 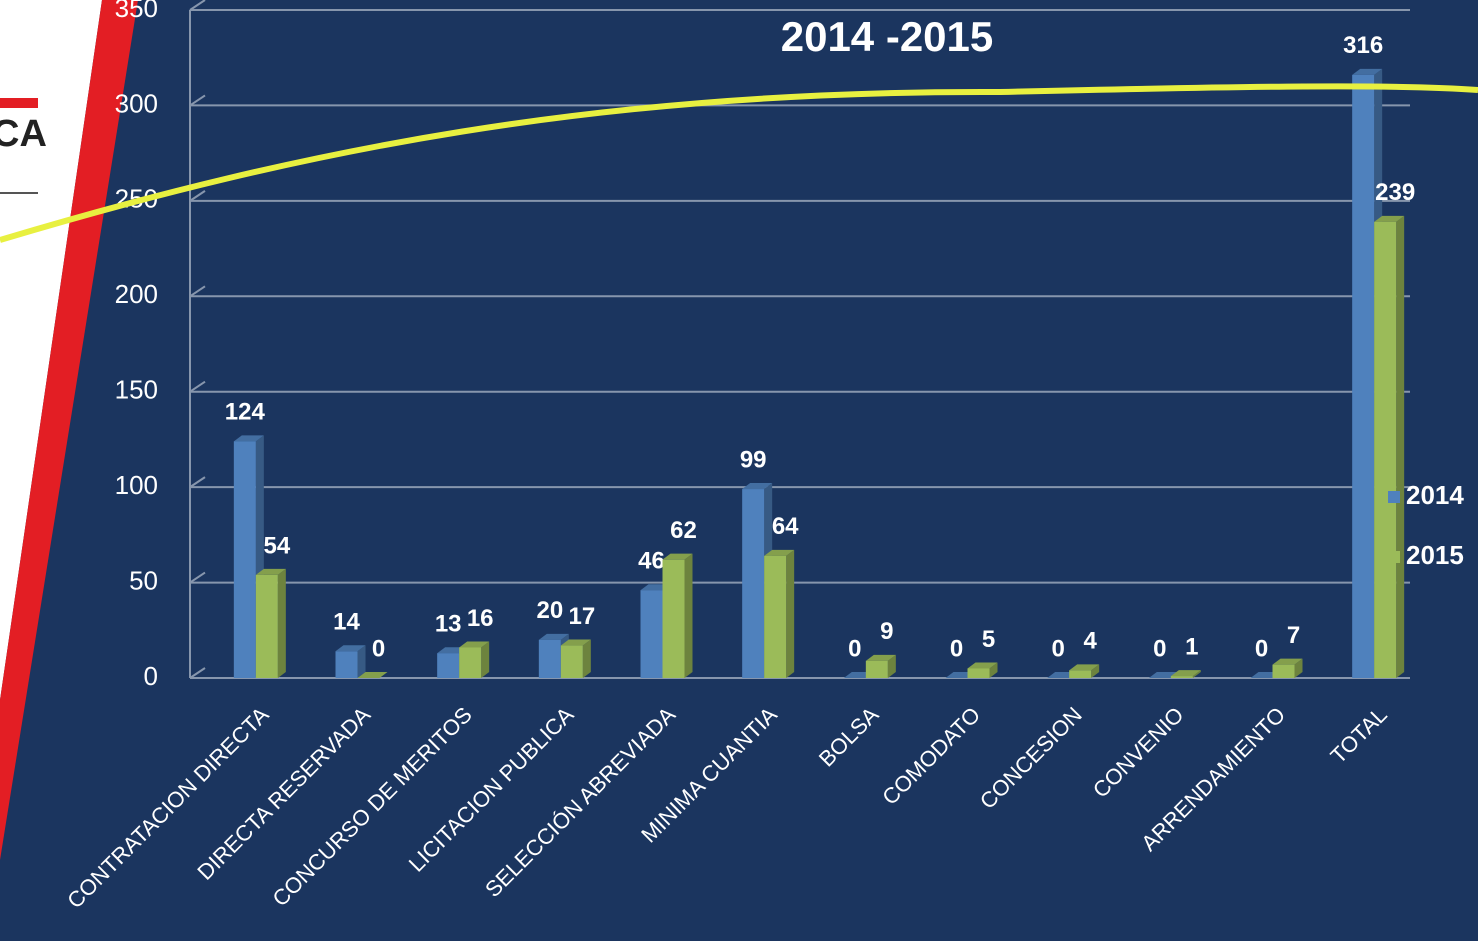 What do you see at coordinates (491, 789) in the screenshot?
I see `x-tick-label: LICITACION PUBLICA` at bounding box center [491, 789].